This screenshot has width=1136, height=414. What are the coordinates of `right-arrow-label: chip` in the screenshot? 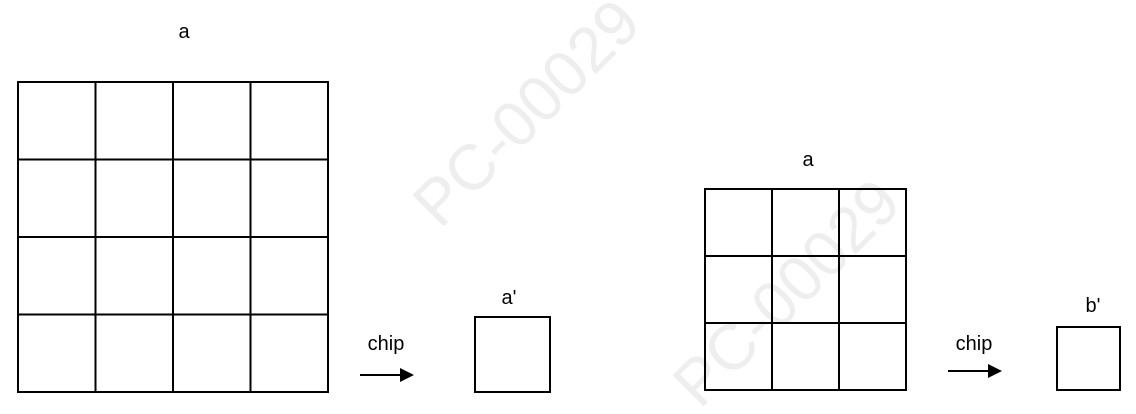 It's located at (974, 344).